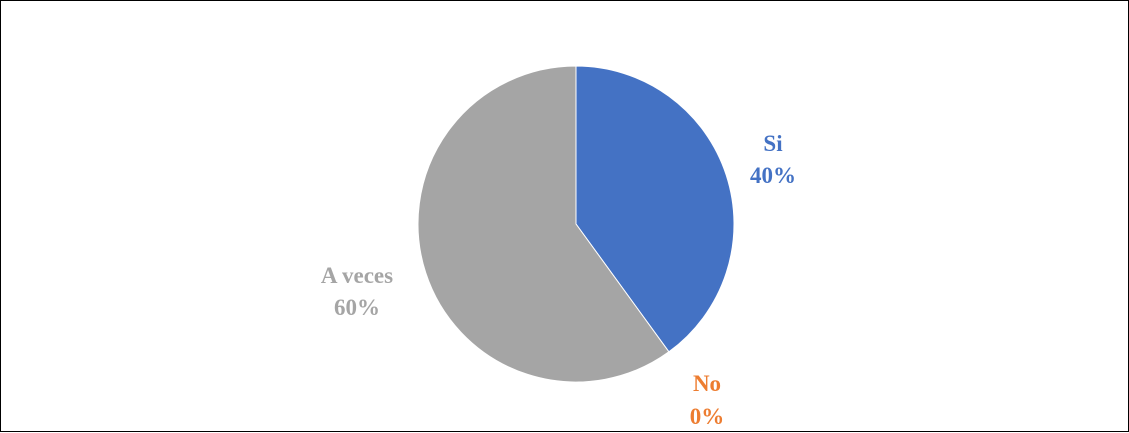  I want to click on data-label-si: Si 40%, so click(773, 159).